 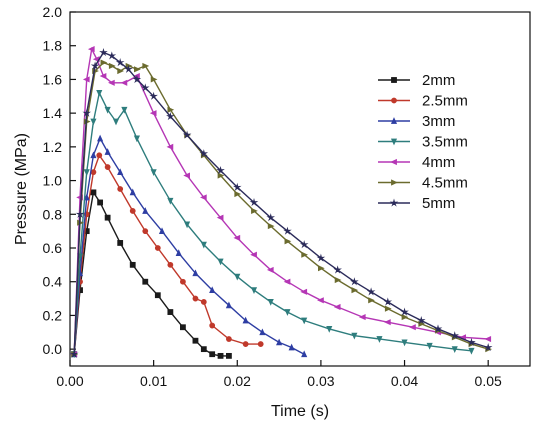 What do you see at coordinates (53, 113) in the screenshot?
I see `y-tick-label: 1.4` at bounding box center [53, 113].